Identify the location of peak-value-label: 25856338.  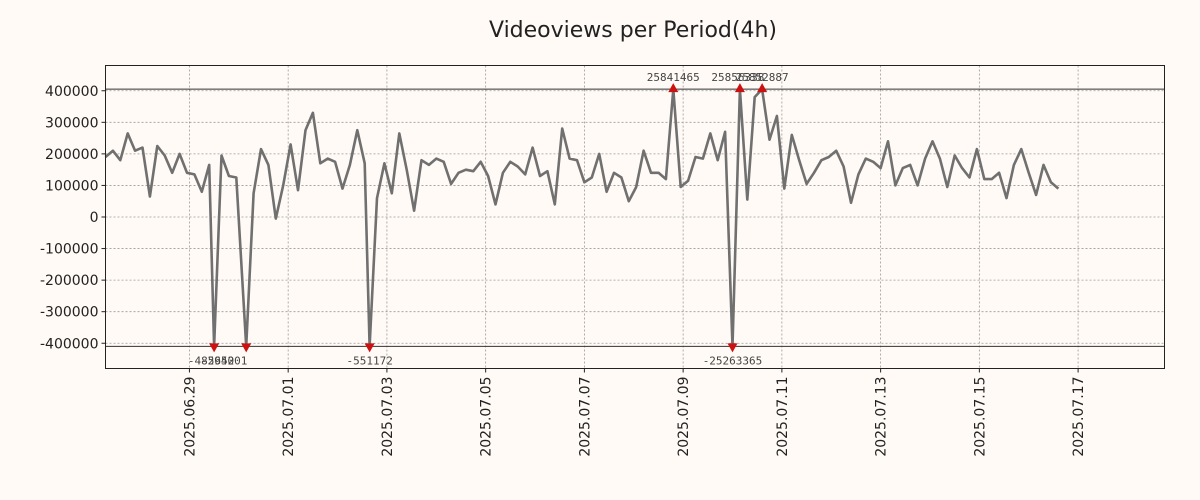
(737, 77).